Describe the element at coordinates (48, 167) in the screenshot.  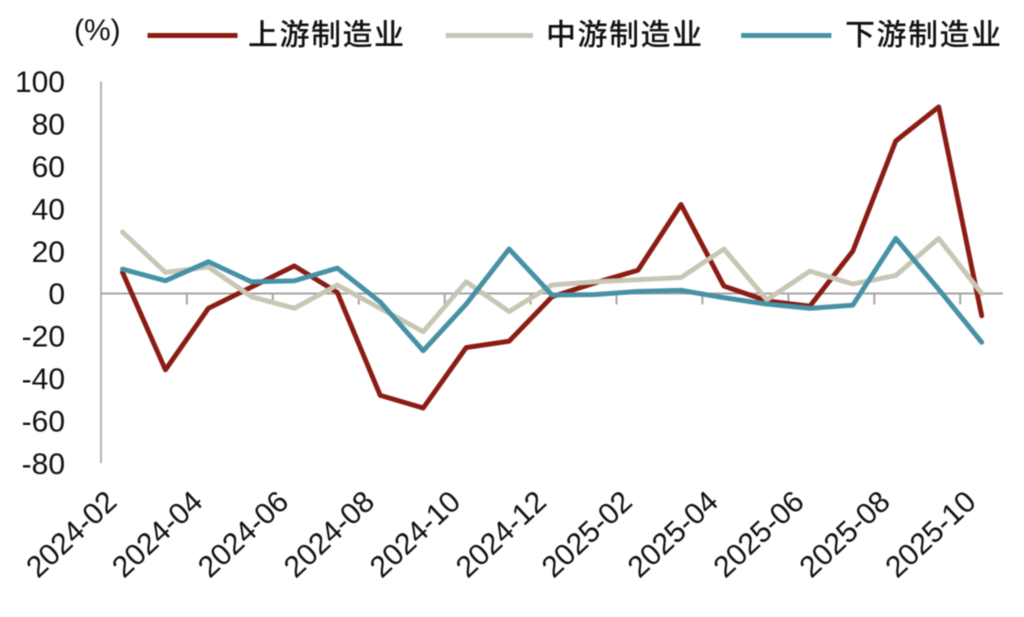
I see `svg-text: 60` at that location.